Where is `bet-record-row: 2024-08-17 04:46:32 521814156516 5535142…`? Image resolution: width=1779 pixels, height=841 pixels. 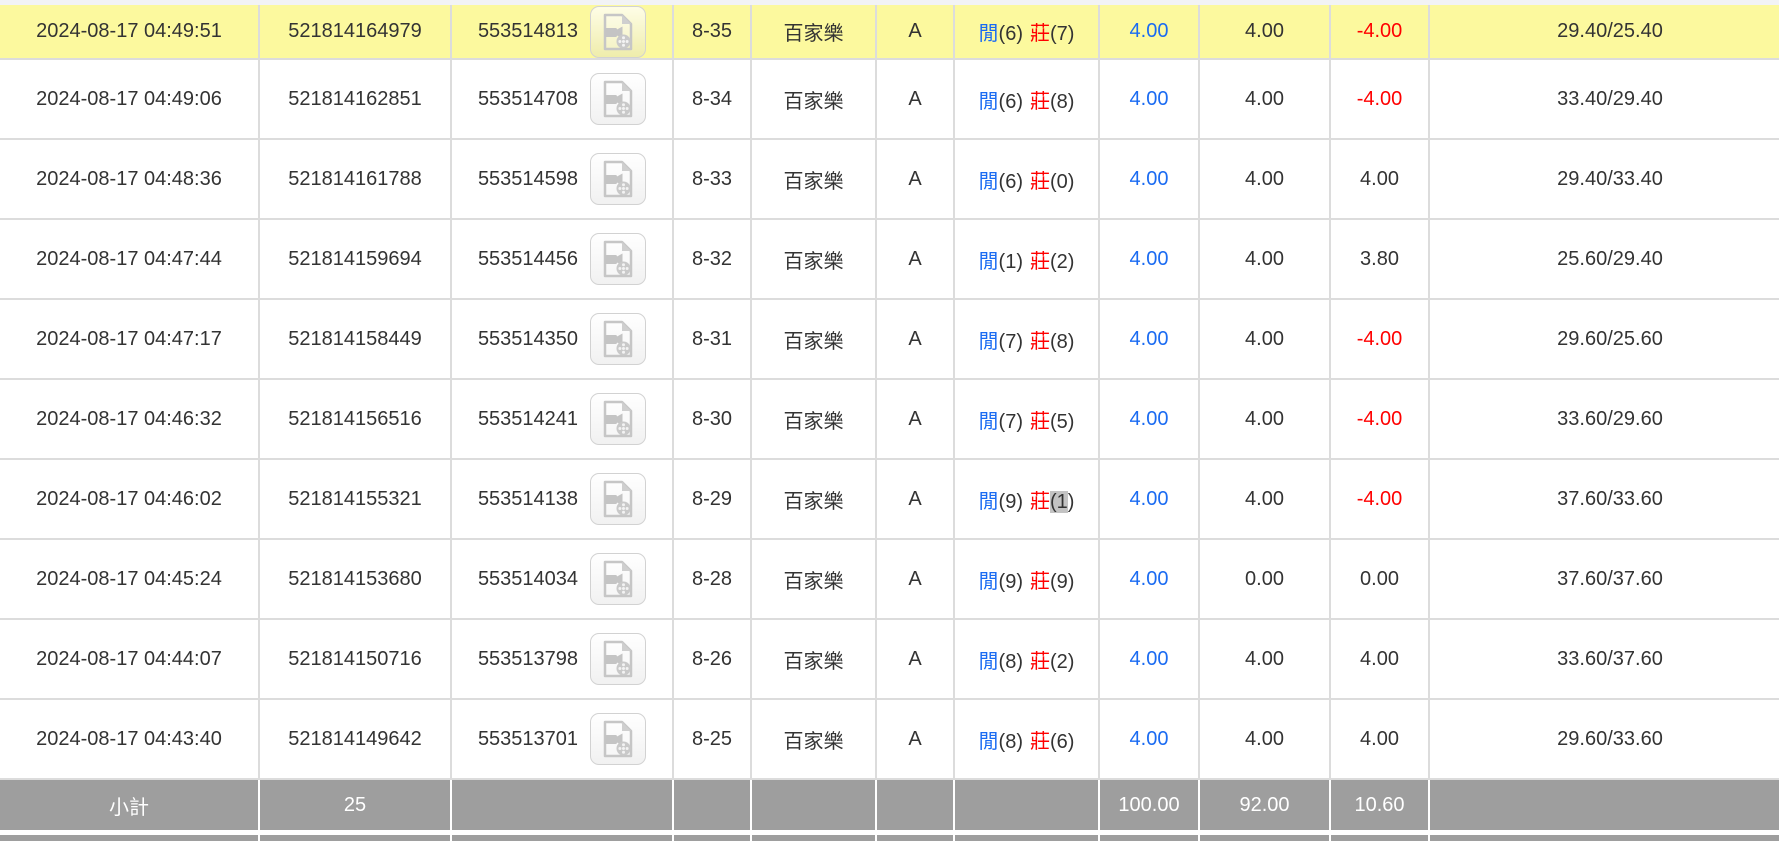
bet-record-row: 2024-08-17 04:46:32 521814156516 5535142… is located at coordinates (889, 420).